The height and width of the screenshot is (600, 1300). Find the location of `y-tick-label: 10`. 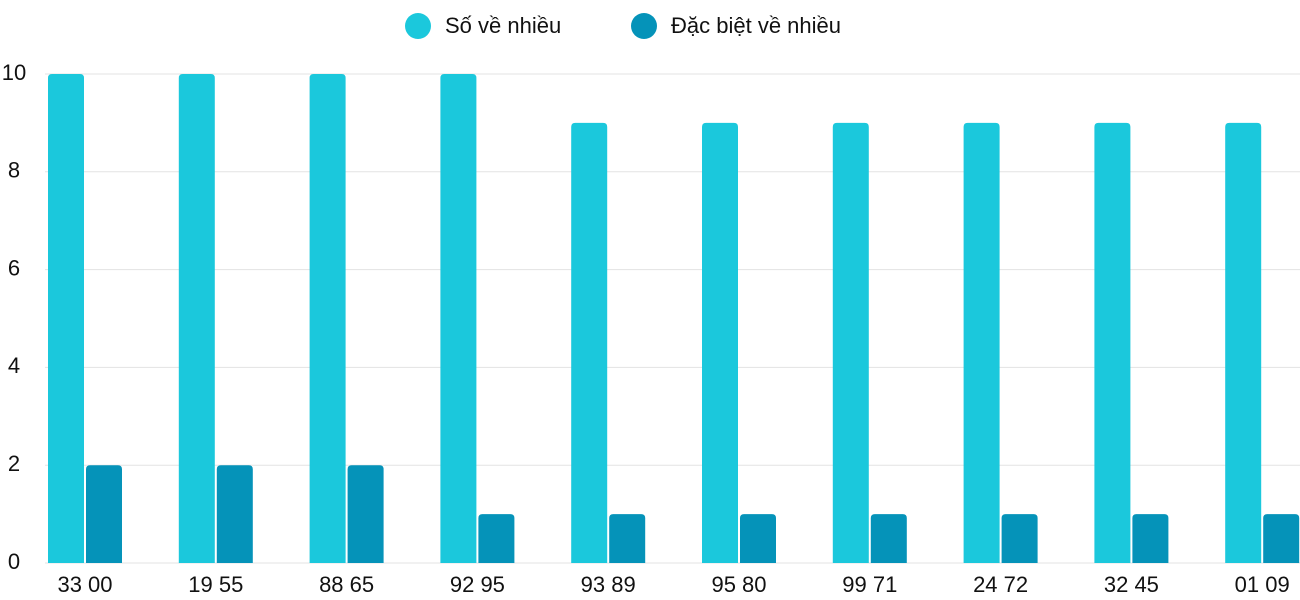

y-tick-label: 10 is located at coordinates (14, 72).